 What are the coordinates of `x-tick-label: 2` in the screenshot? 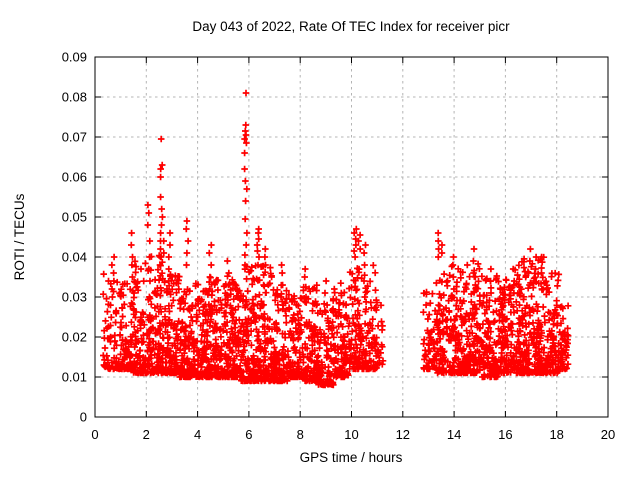 It's located at (146, 434).